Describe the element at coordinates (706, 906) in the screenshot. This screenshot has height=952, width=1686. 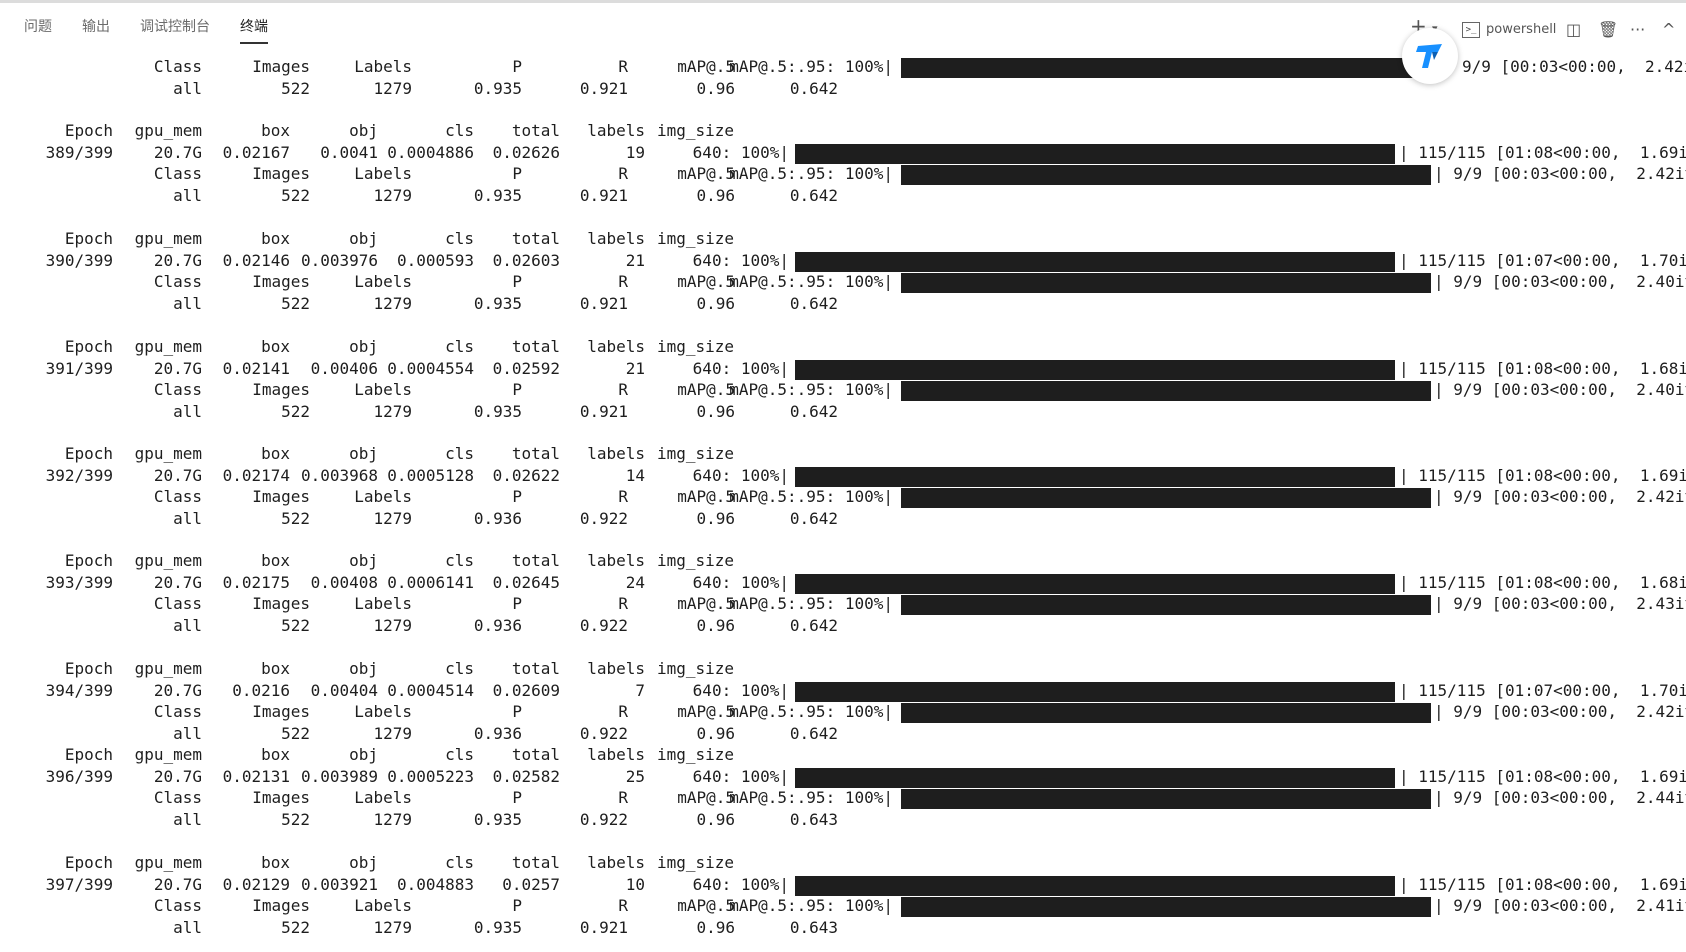
I see `epoch-397-val-header-5: mAP@.5` at that location.